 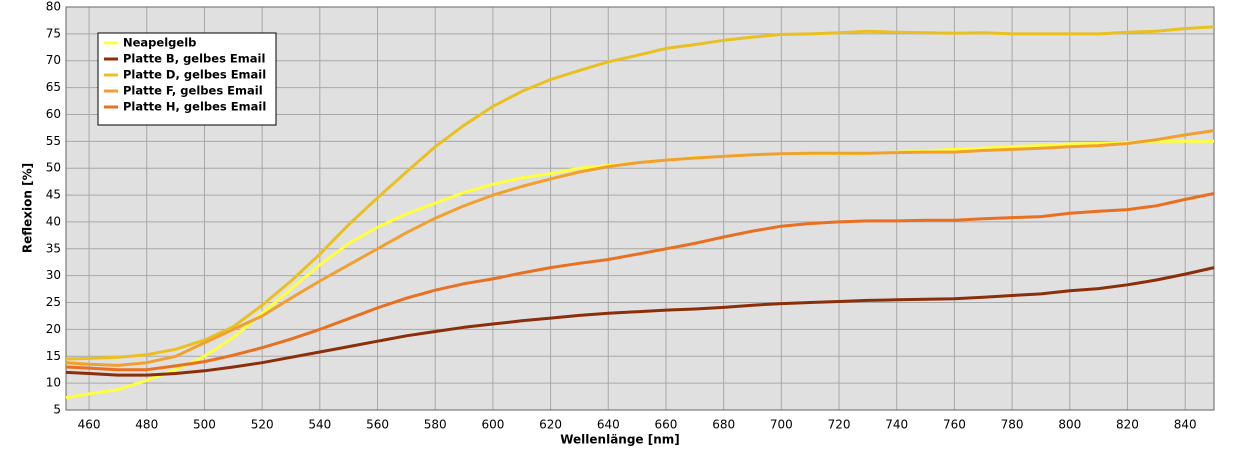 What do you see at coordinates (492, 425) in the screenshot?
I see `x-tick-label: 600` at bounding box center [492, 425].